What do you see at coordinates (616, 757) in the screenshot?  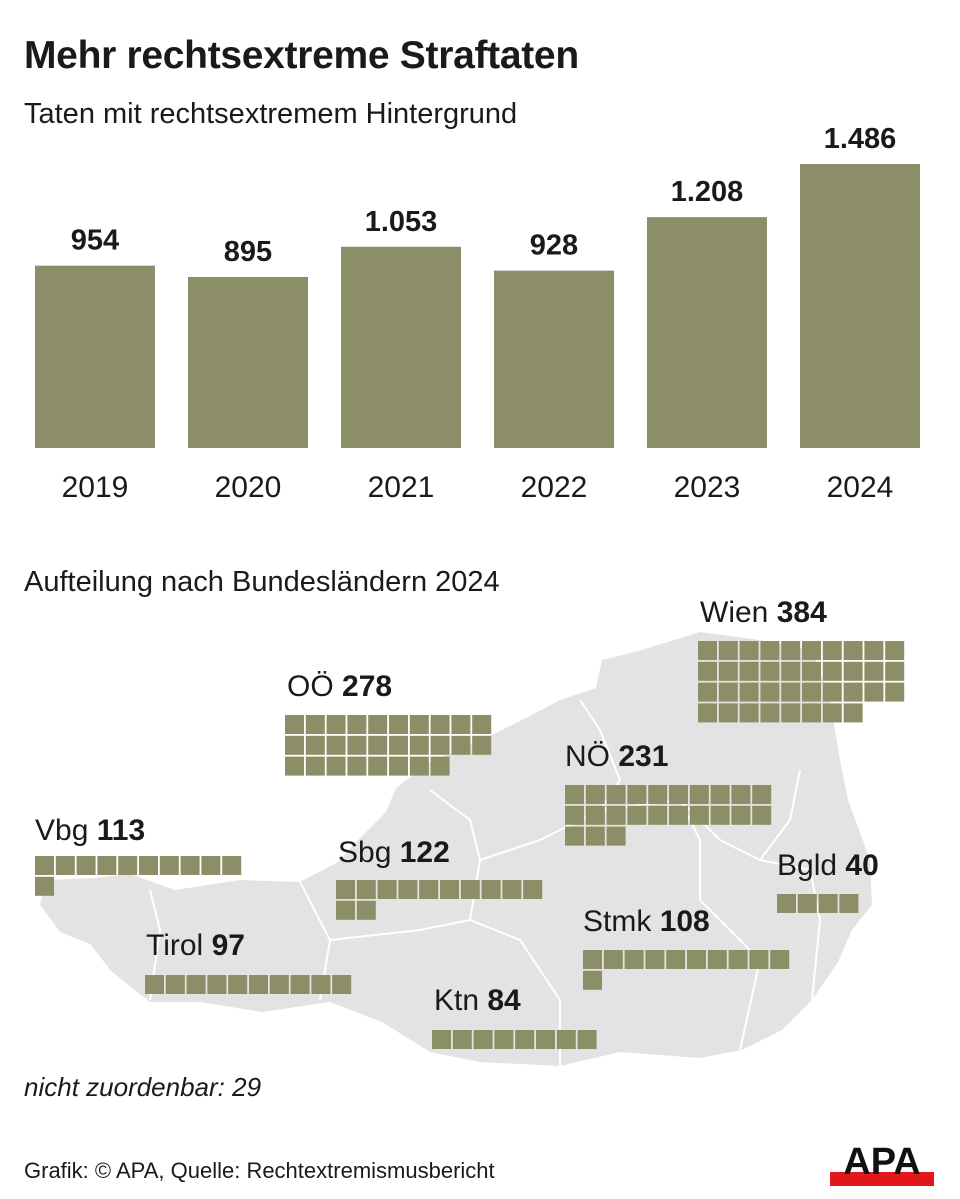 I see `region-label: NÖ 231` at bounding box center [616, 757].